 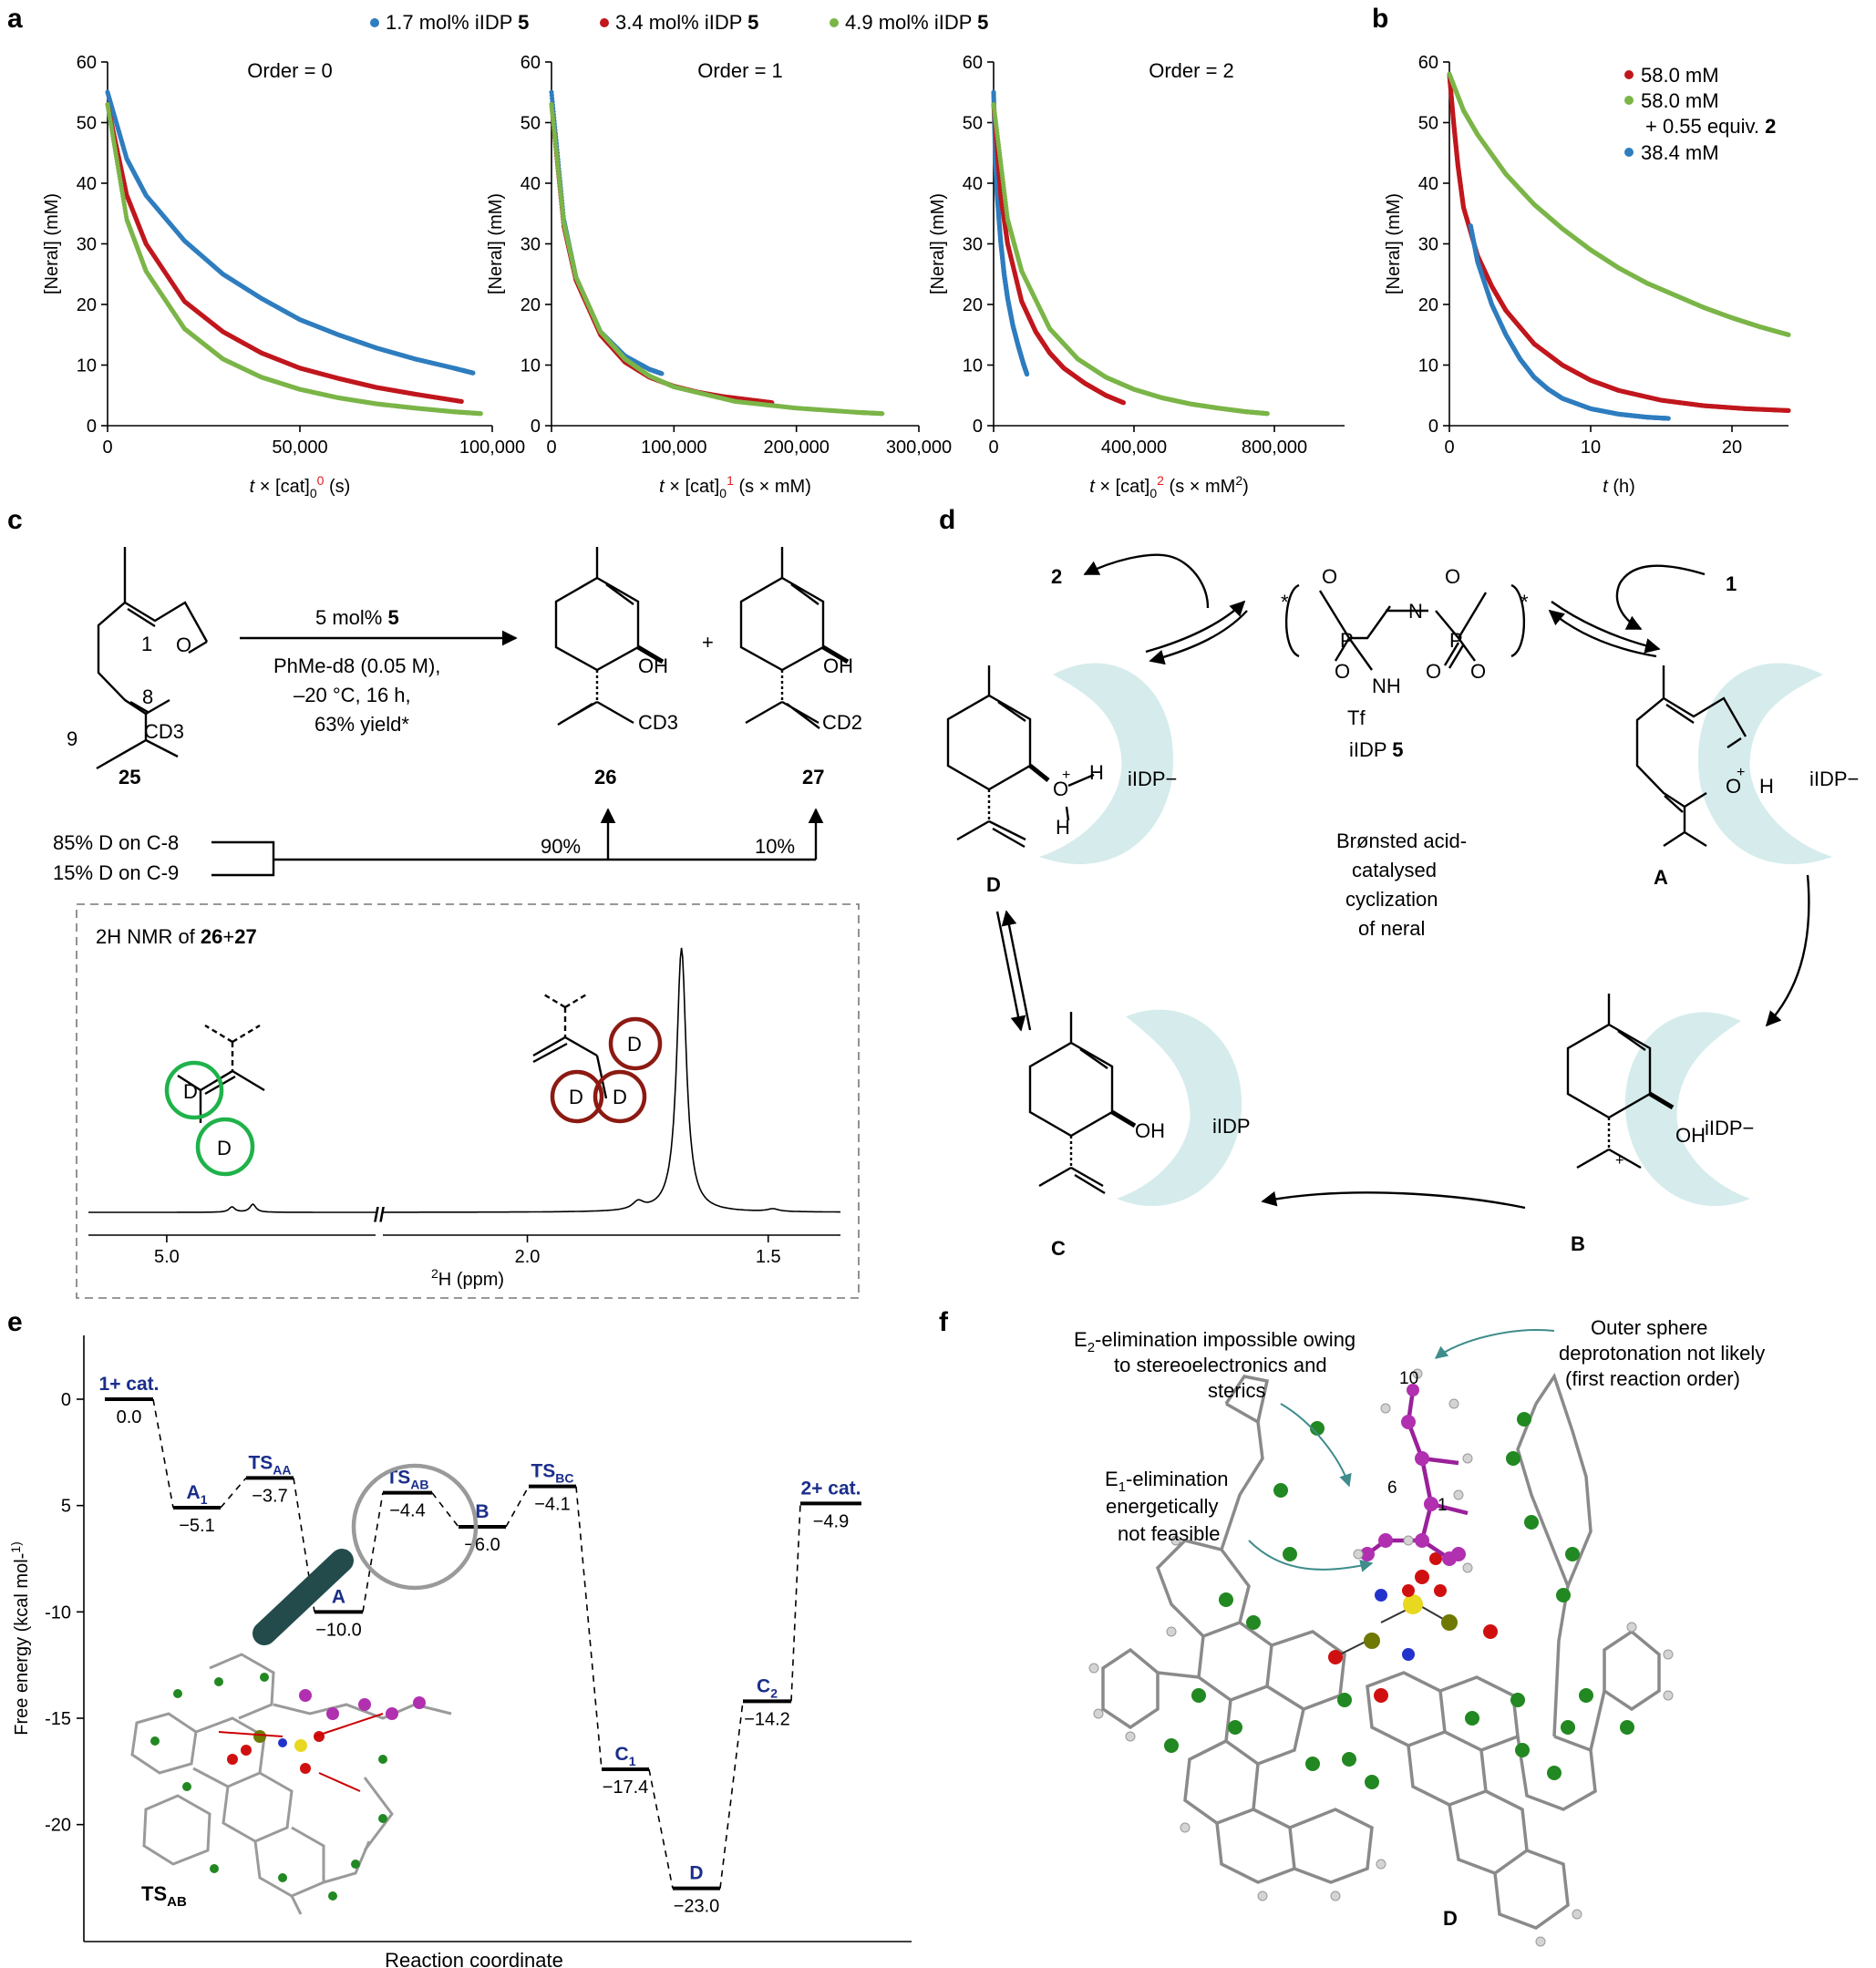 I want to click on panel-label-f: f, so click(x=944, y=1322).